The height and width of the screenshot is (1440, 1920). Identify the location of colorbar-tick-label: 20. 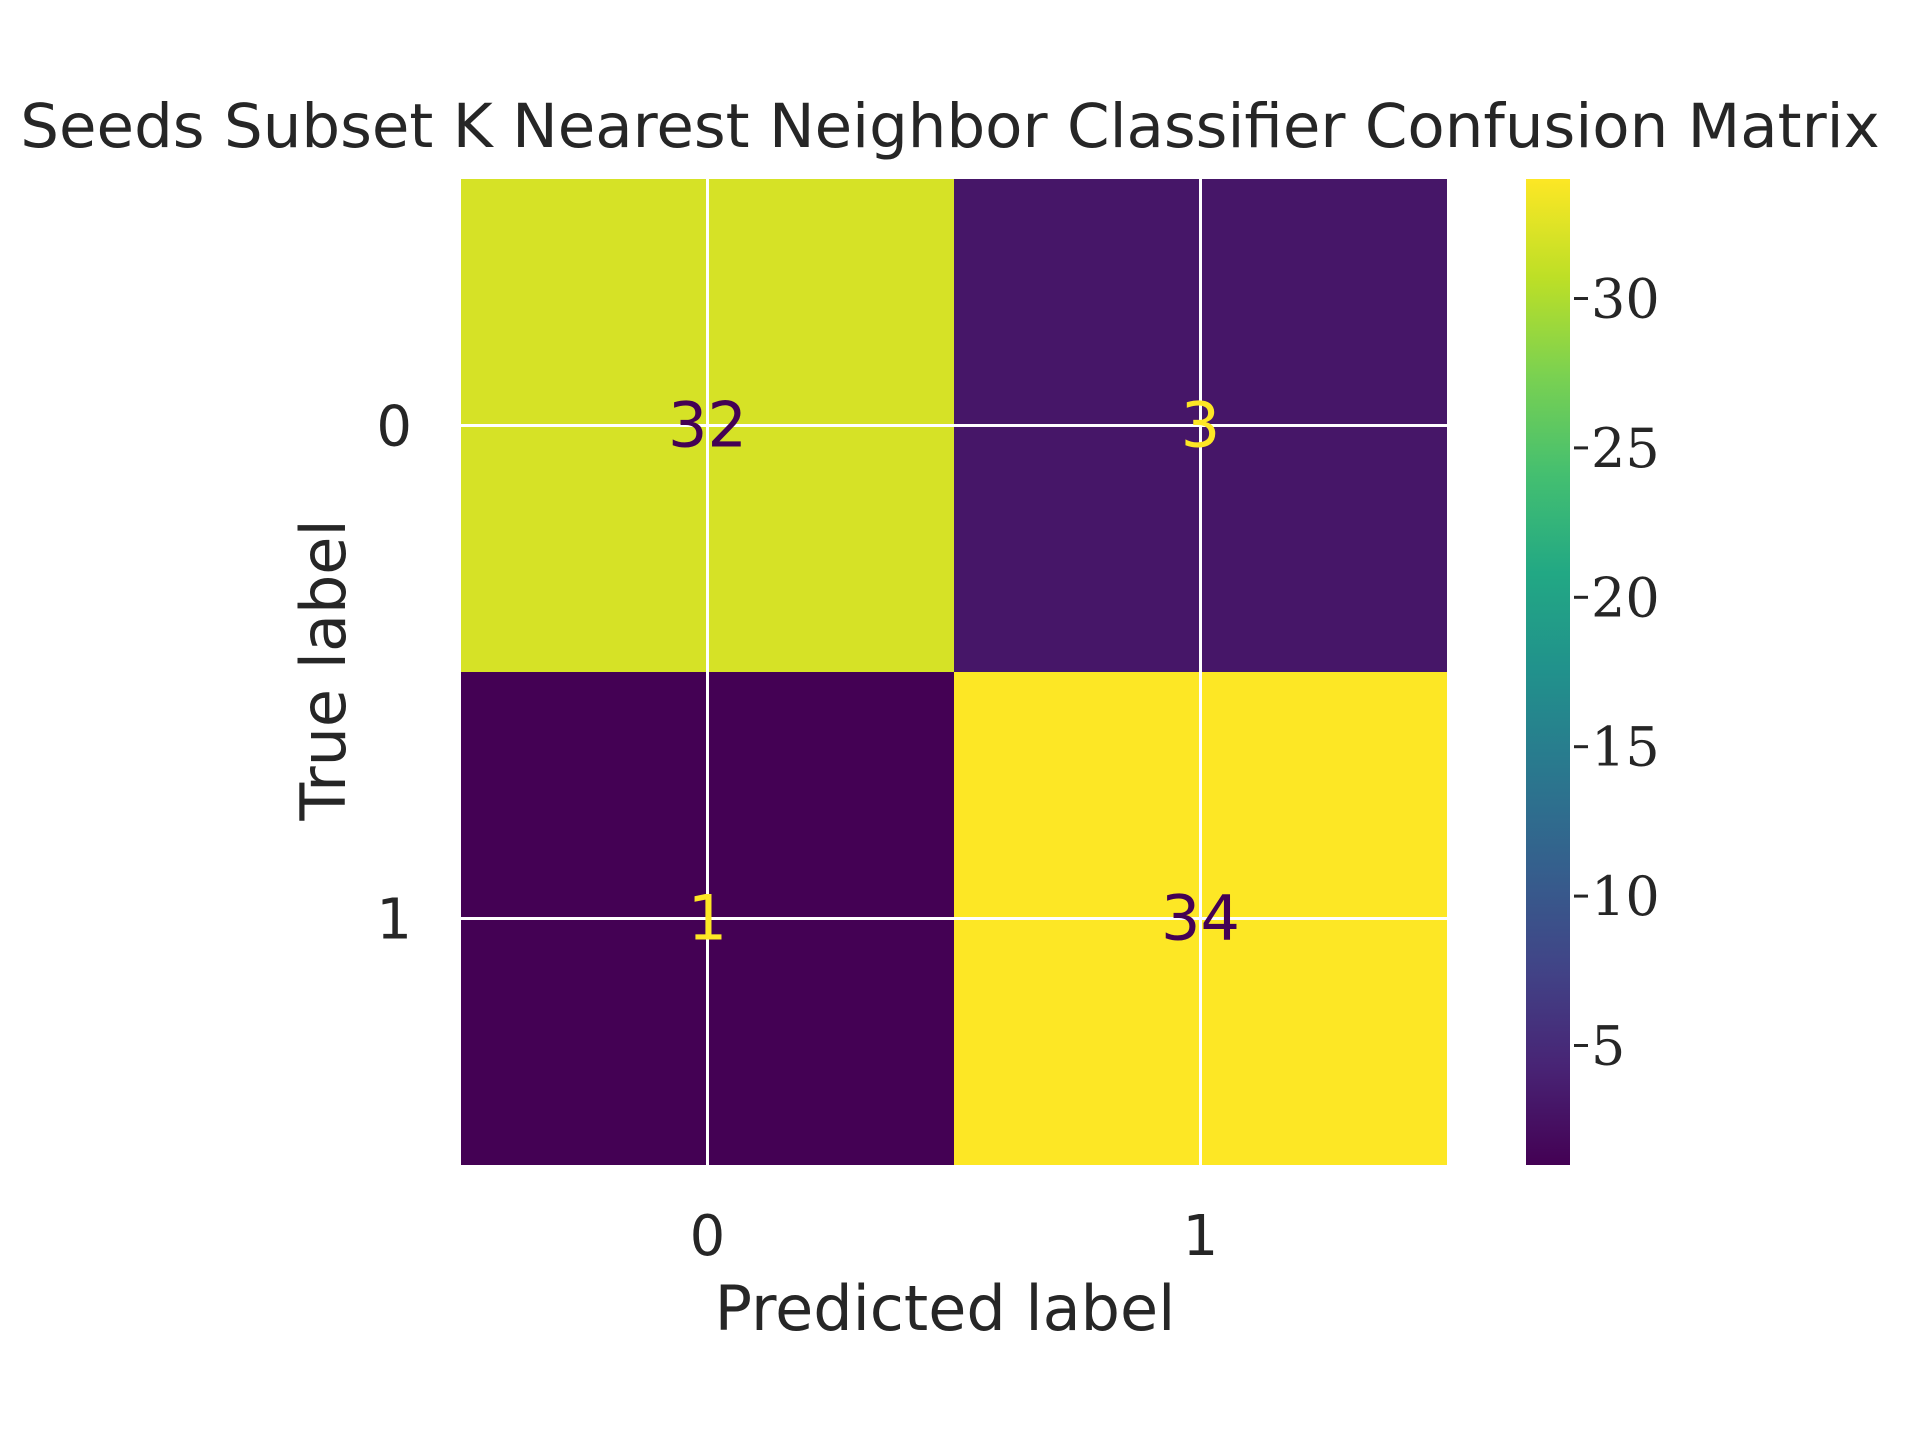
(1625, 597).